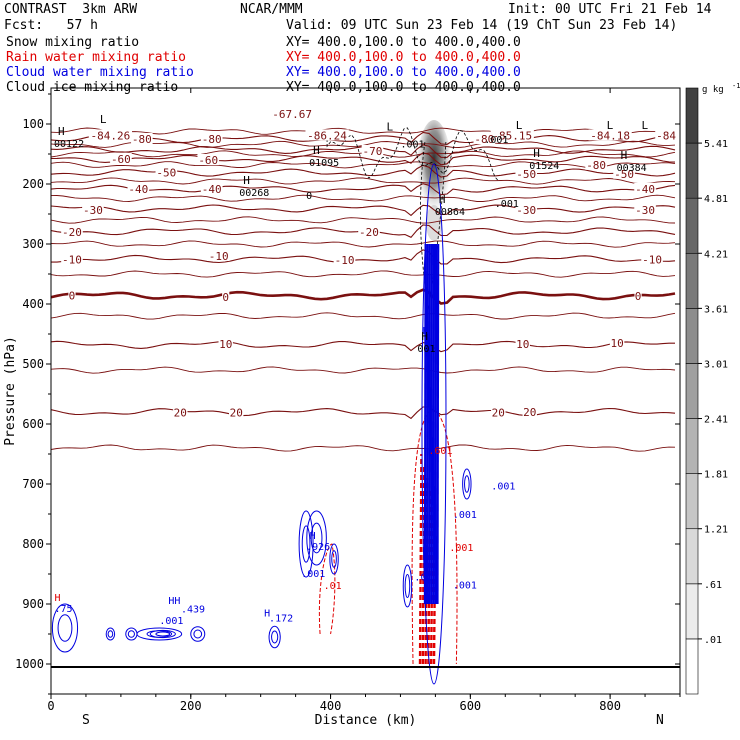  I want to click on cloud-ice-contour, so click(412, 154).